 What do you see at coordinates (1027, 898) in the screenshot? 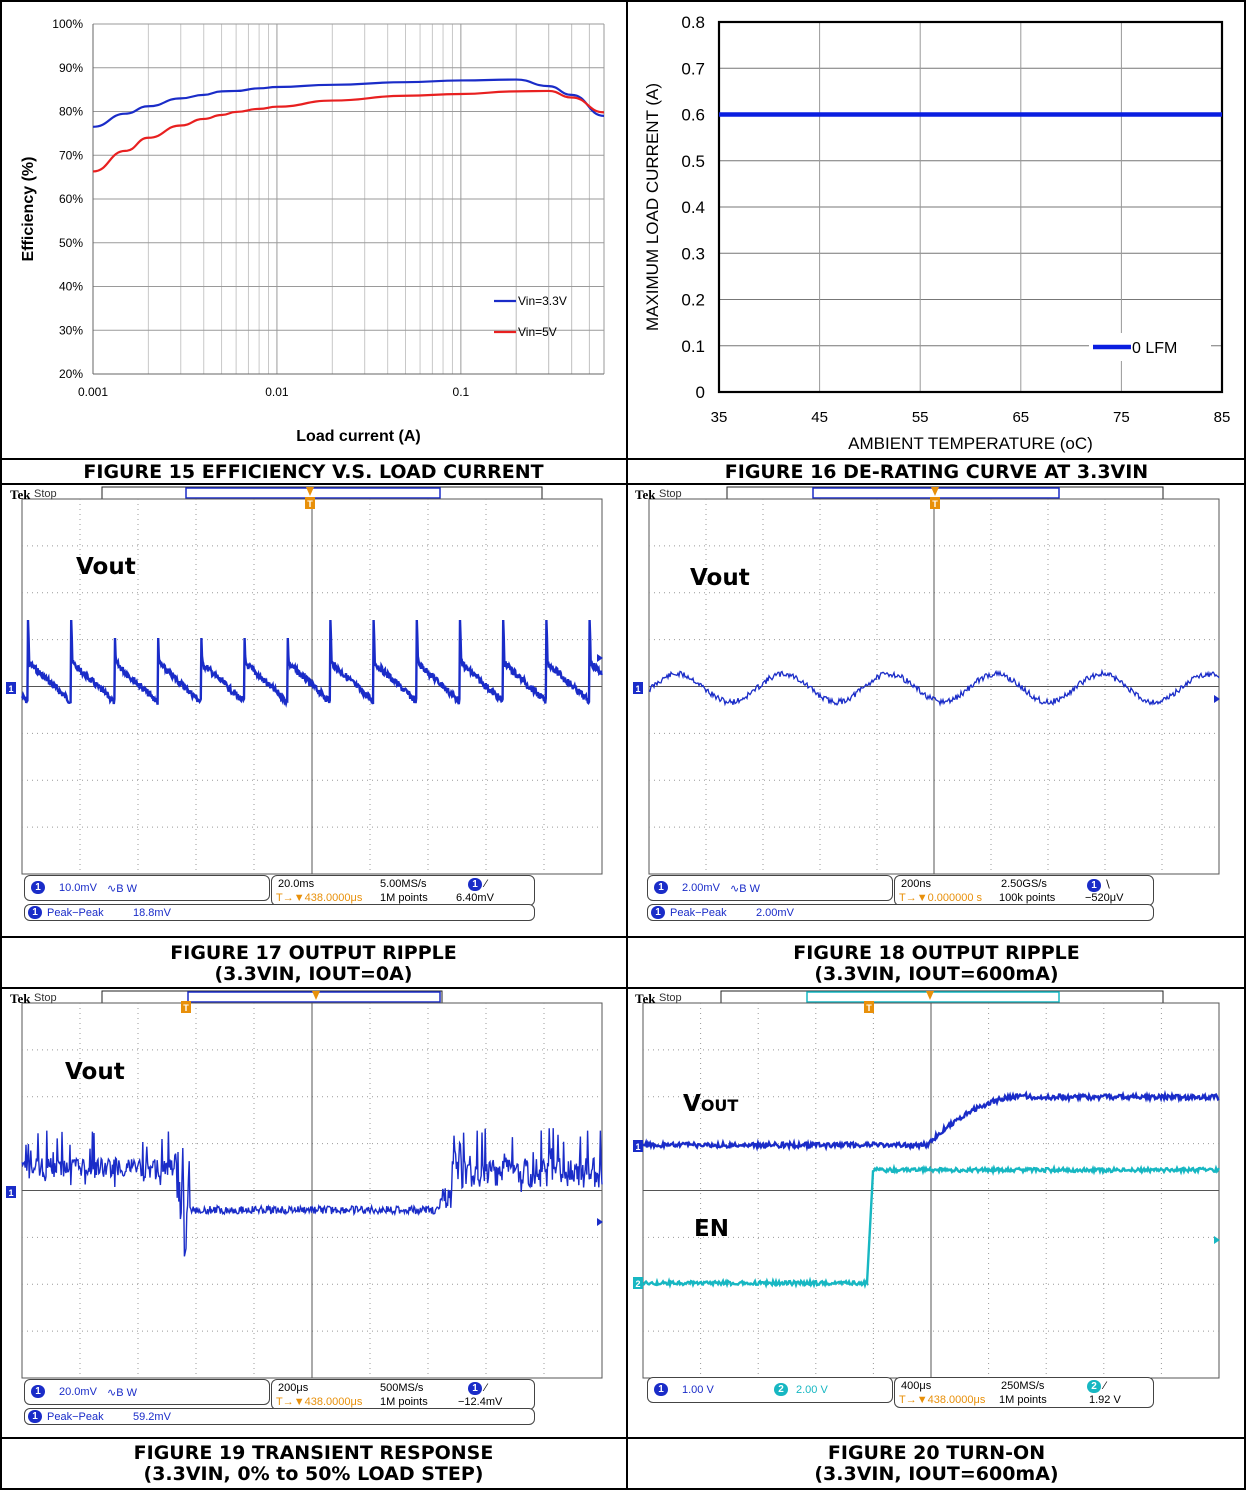
I see `record-length: 100k points` at bounding box center [1027, 898].